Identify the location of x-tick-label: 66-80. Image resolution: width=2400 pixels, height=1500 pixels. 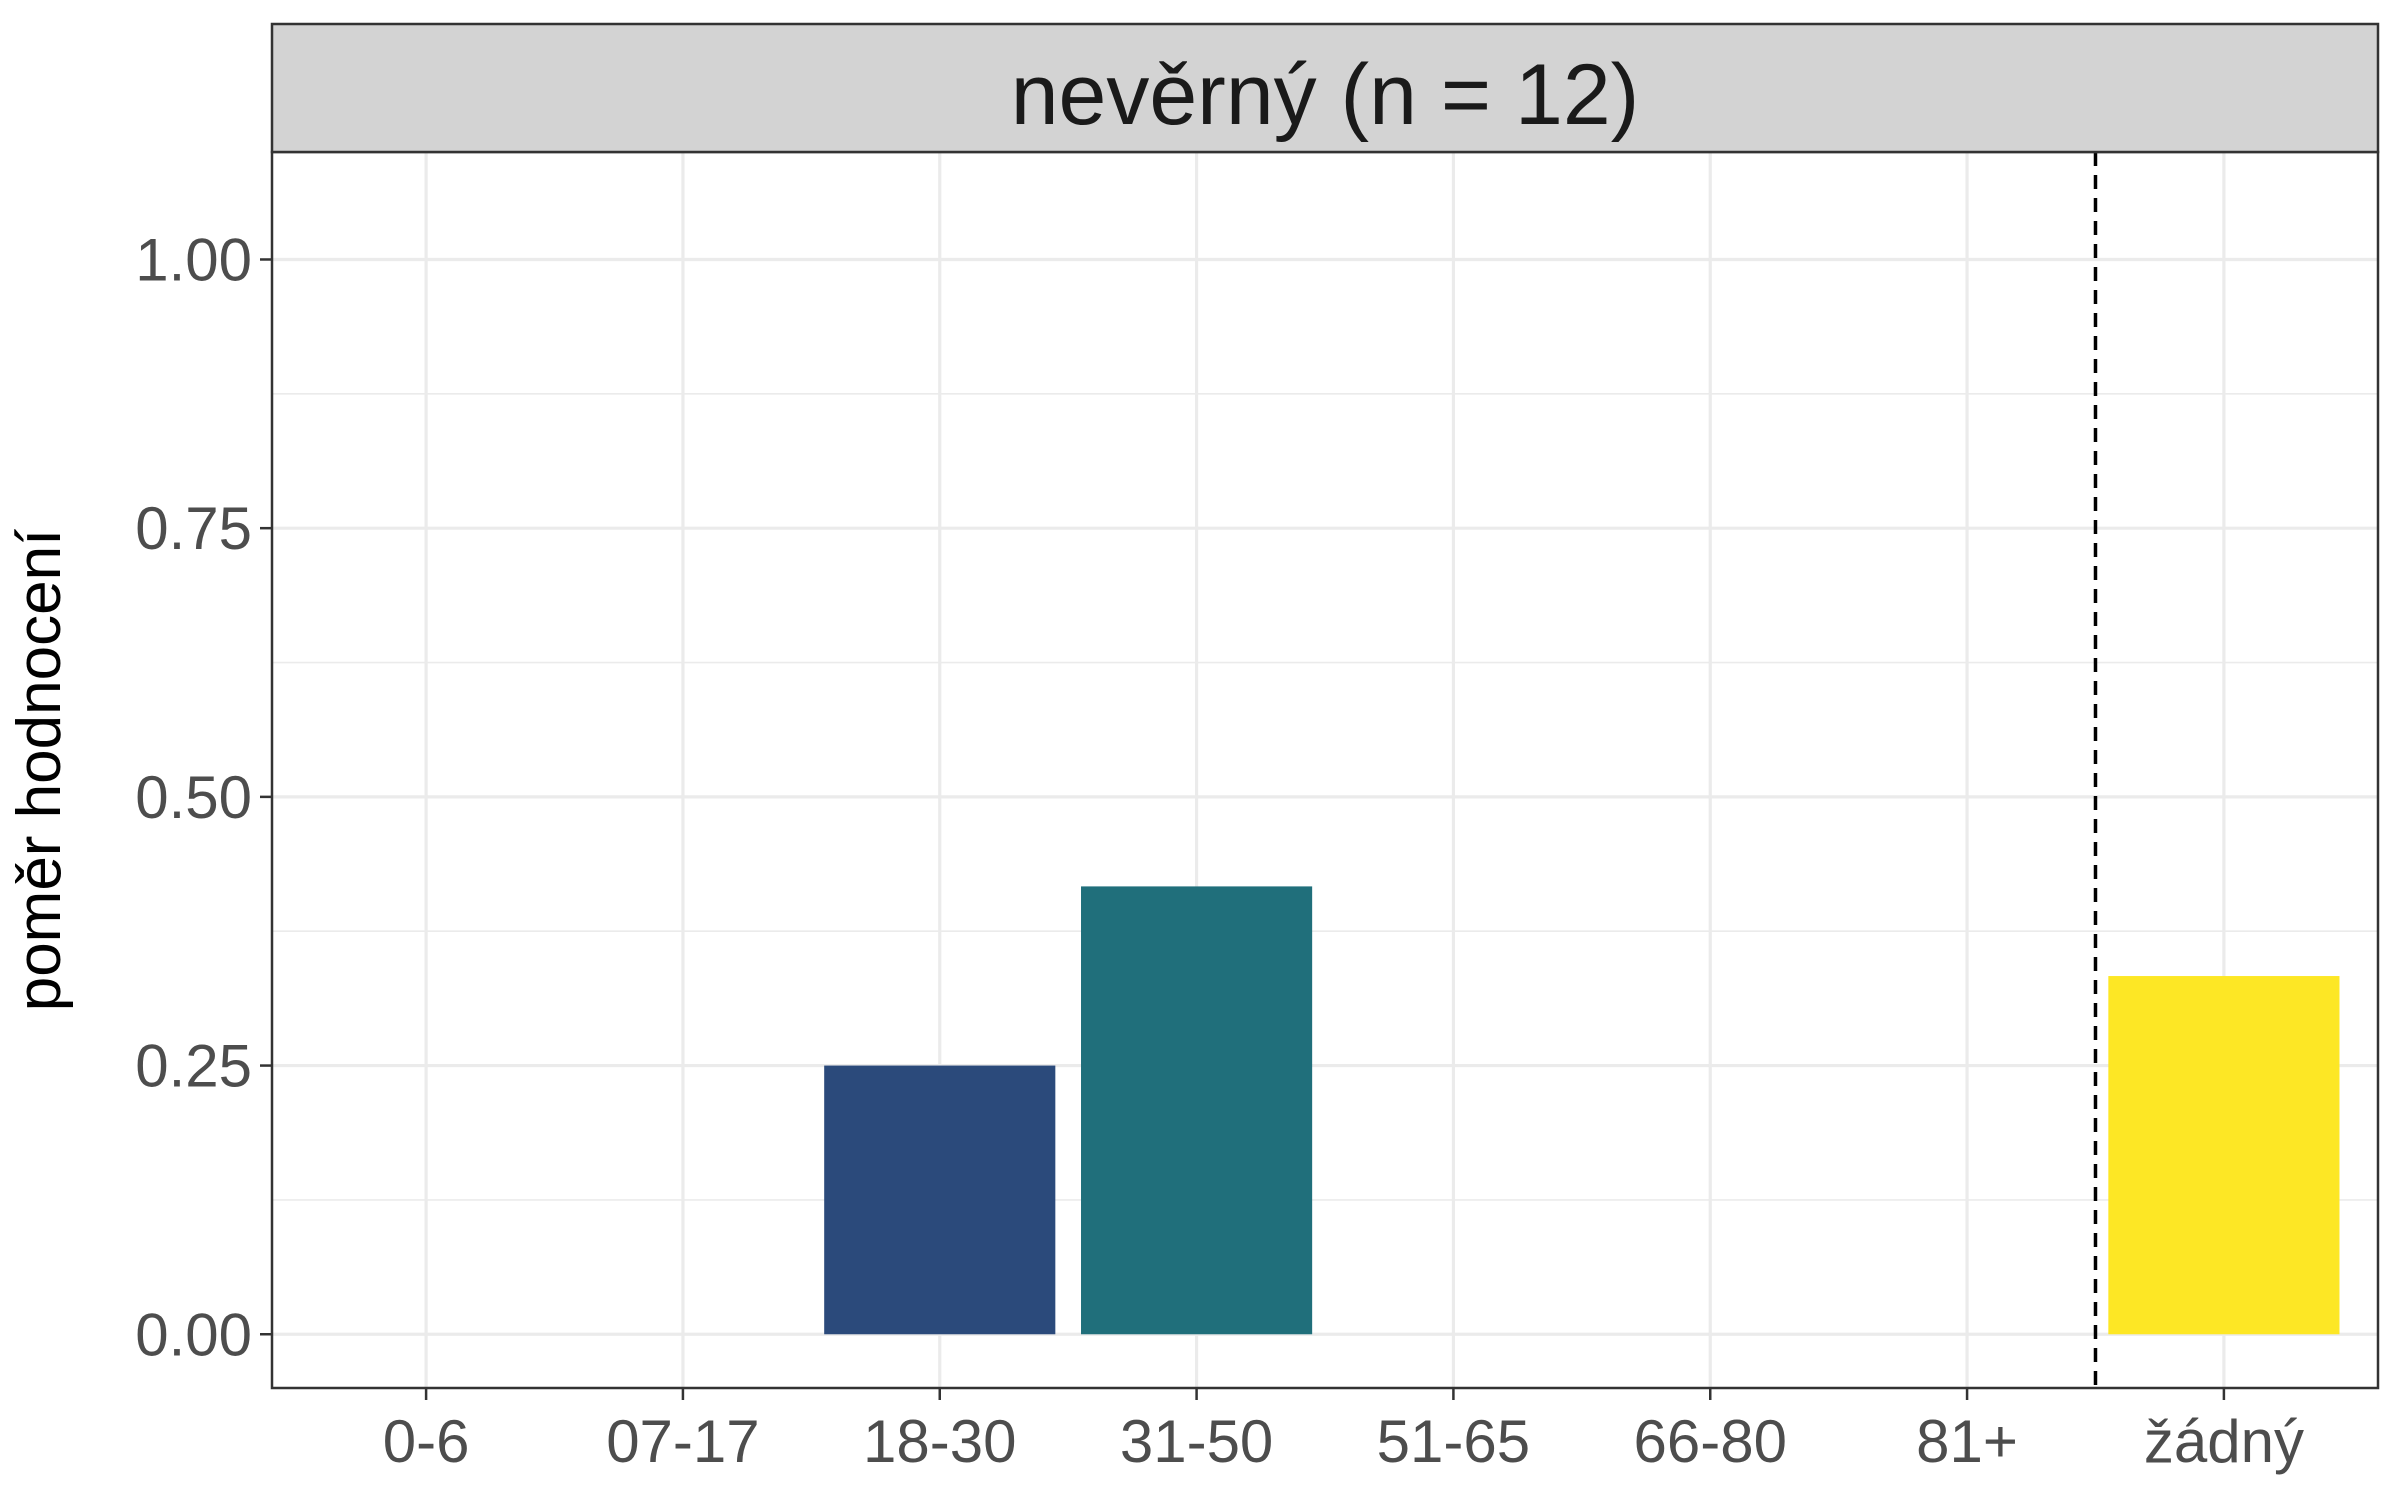
(1710, 1441).